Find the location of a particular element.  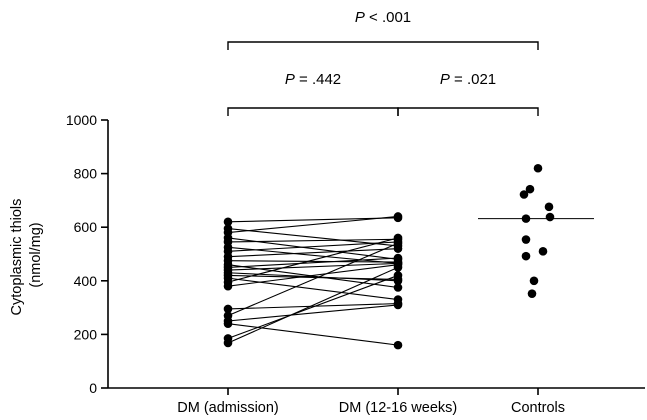

y-axis-title: Cytoplasmic thiols (nmol/mg) is located at coordinates (26, 255).